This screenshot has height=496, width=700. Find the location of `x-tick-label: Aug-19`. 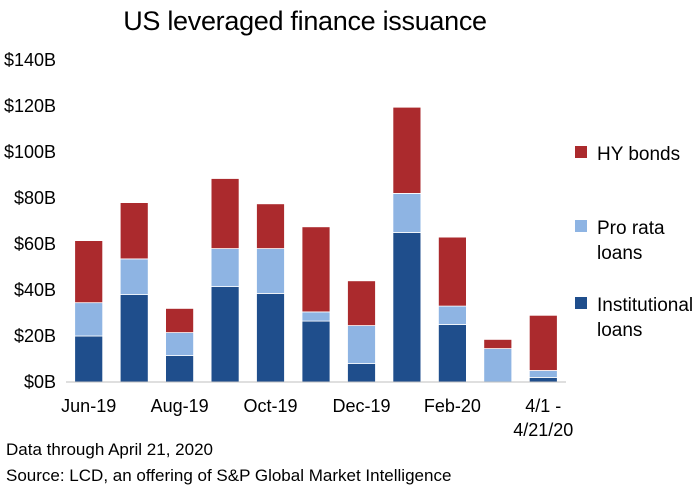

x-tick-label: Aug-19 is located at coordinates (180, 406).